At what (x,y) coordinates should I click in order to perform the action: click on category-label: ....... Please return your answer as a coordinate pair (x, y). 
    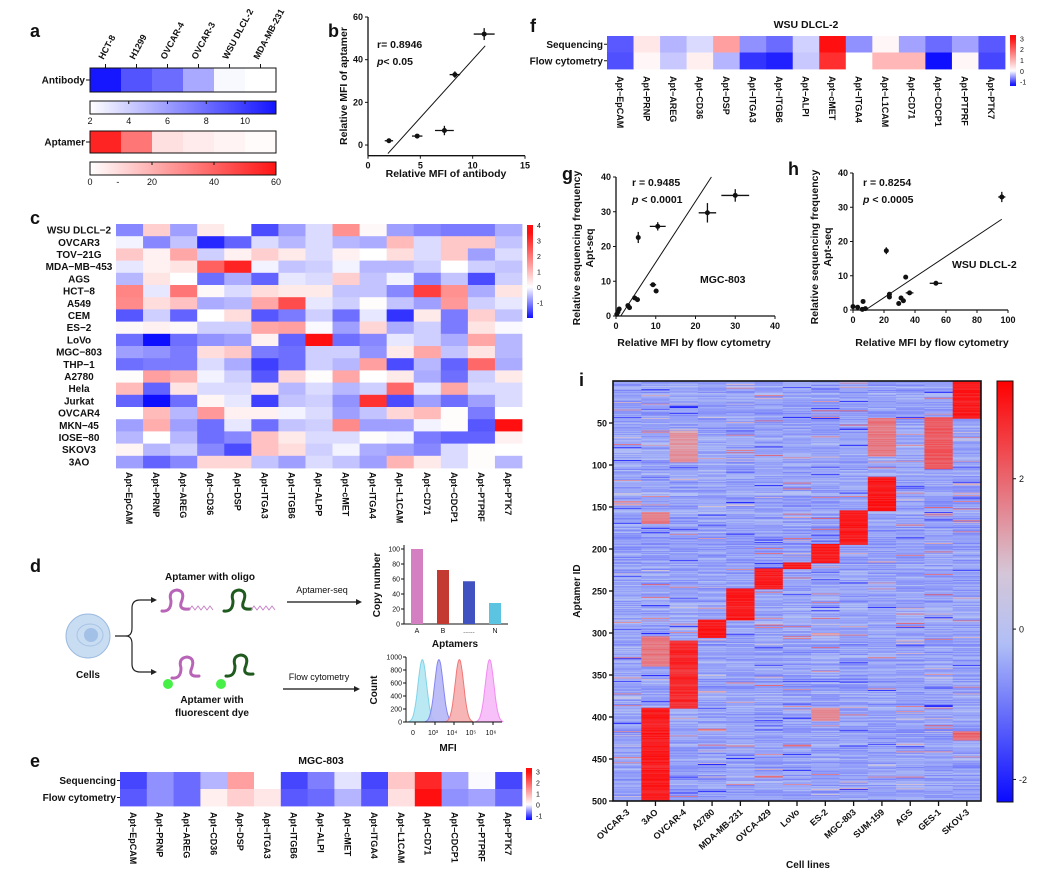
    Looking at the image, I should click on (469, 631).